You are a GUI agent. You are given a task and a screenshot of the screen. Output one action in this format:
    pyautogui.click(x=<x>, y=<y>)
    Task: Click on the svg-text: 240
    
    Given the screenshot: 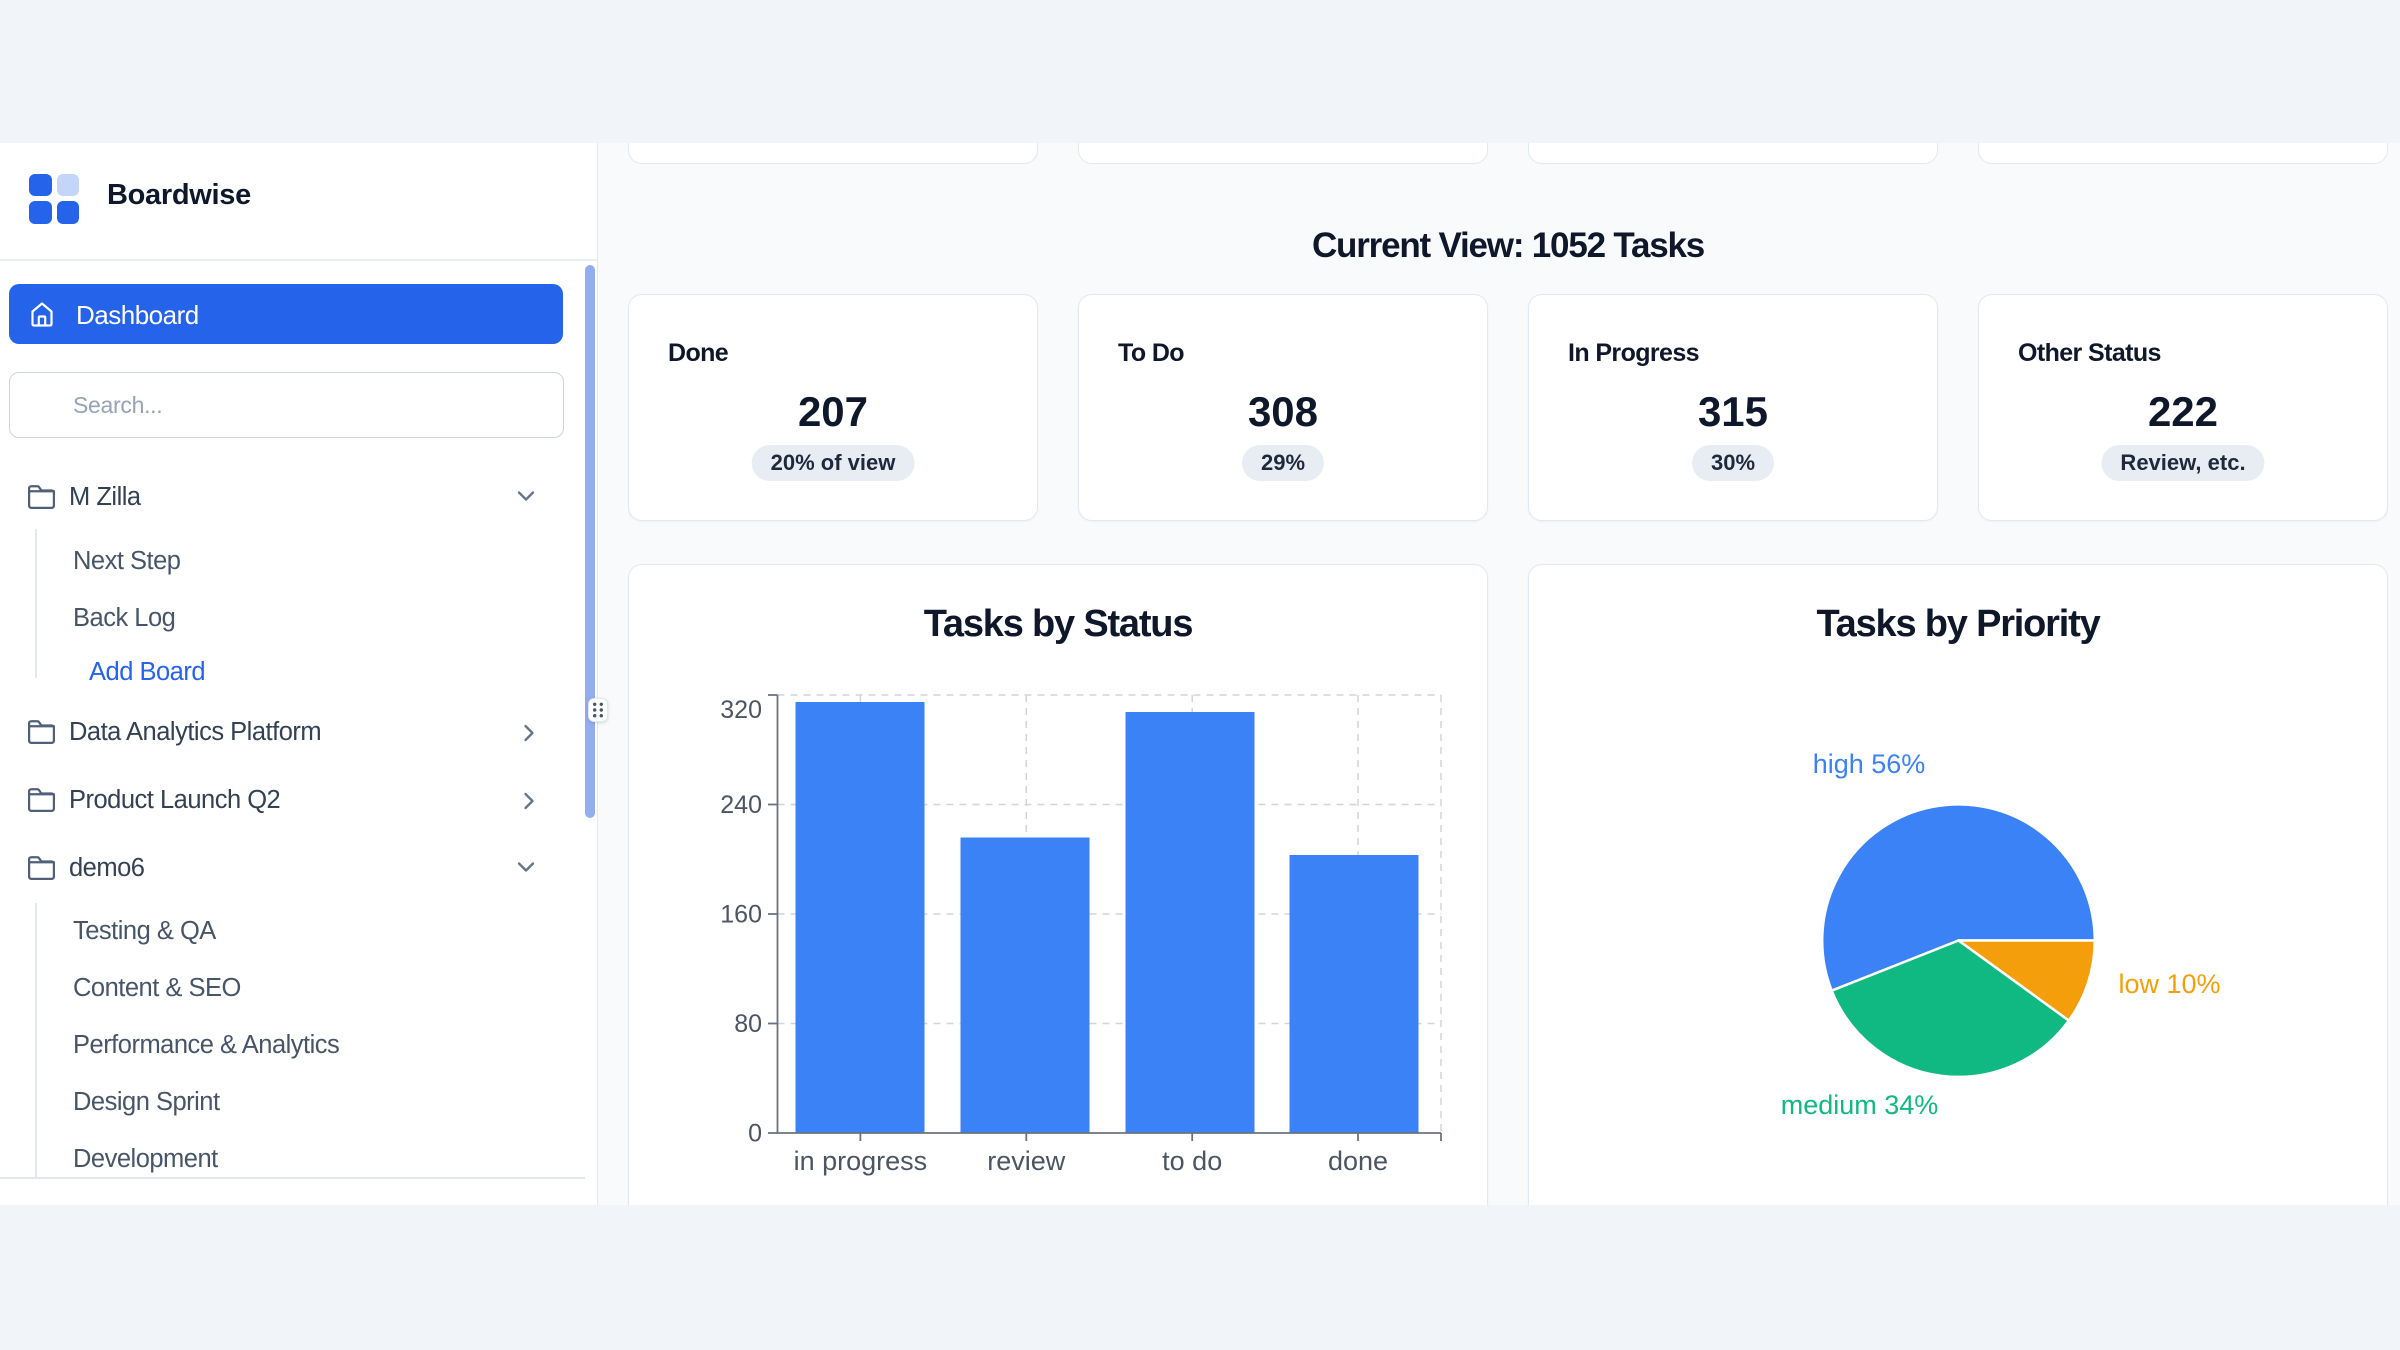 What is the action you would take?
    pyautogui.click(x=741, y=805)
    